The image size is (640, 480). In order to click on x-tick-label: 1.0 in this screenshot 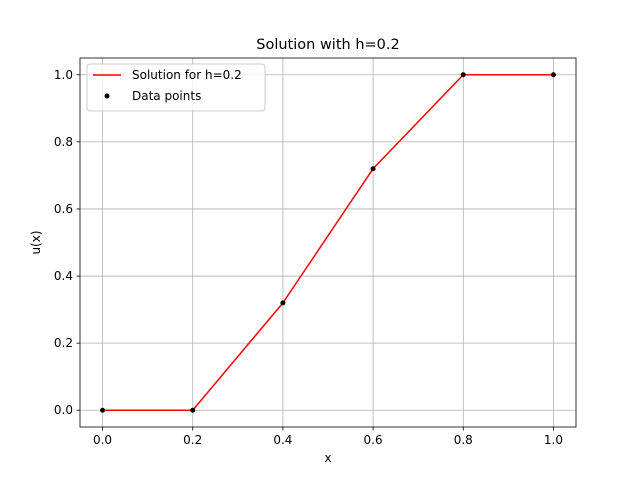, I will do `click(553, 440)`.